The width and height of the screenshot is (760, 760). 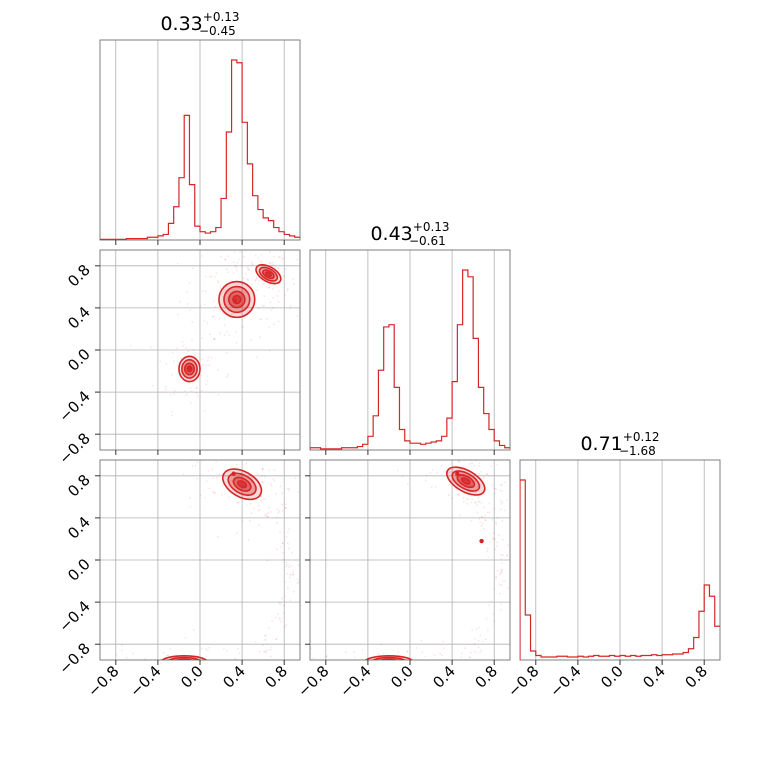 I want to click on y-tick-label: −0.4, so click(x=74, y=406).